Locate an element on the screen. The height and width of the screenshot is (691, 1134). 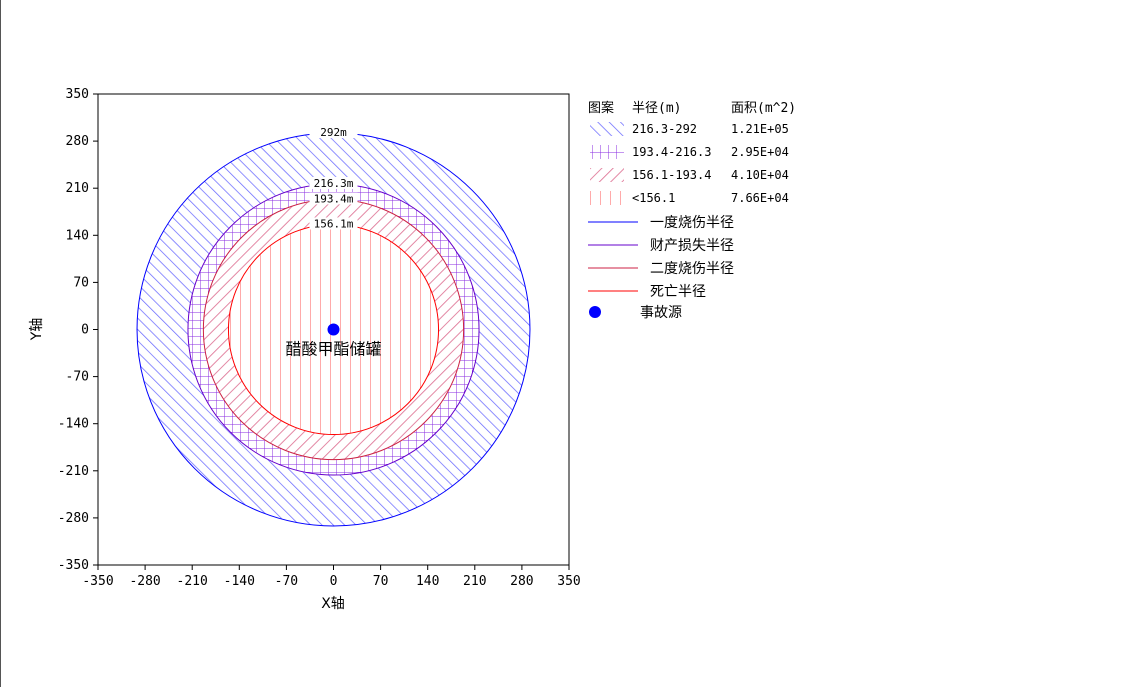
legend-radius: 216.3-292 is located at coordinates (664, 129).